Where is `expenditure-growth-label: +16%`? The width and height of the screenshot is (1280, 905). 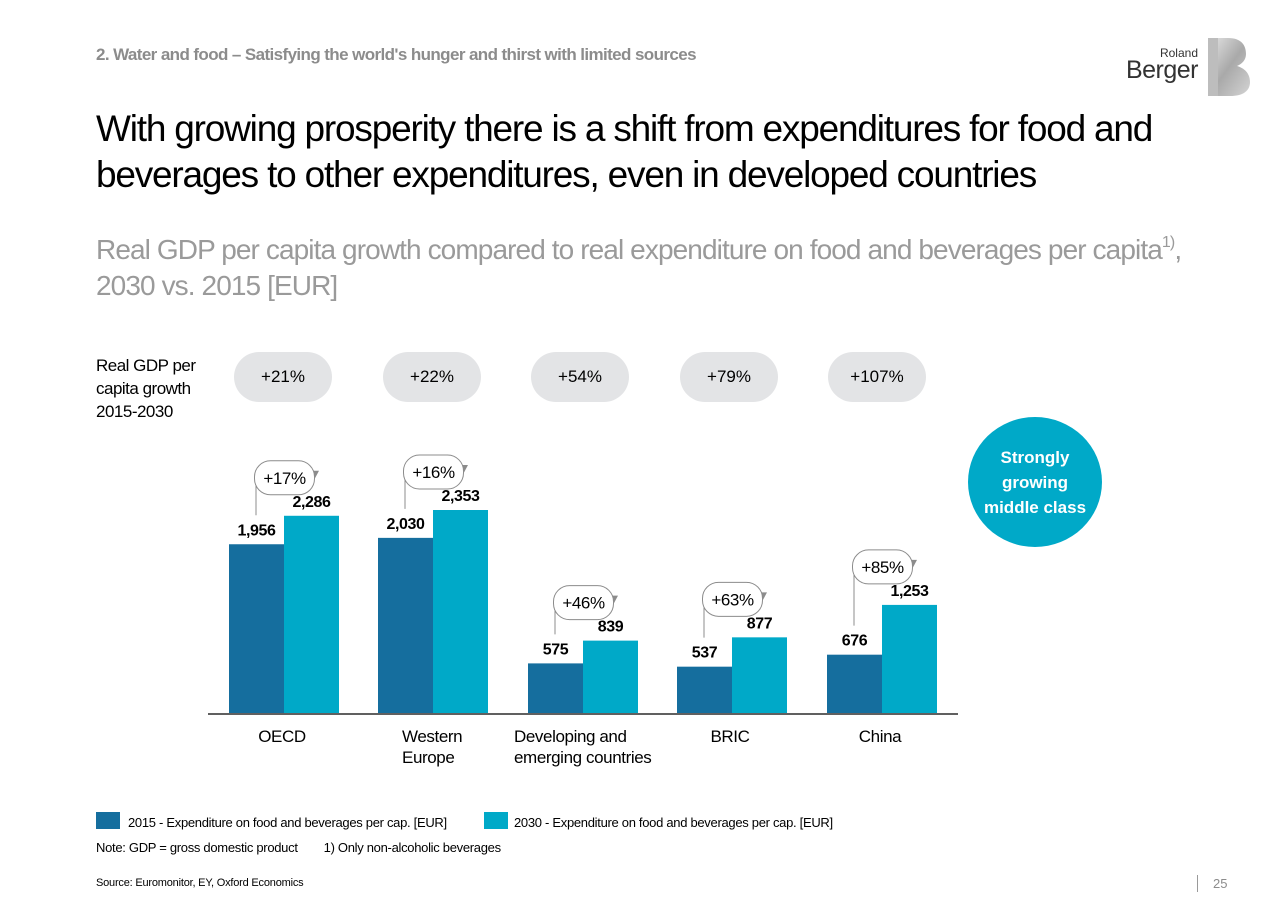
expenditure-growth-label: +16% is located at coordinates (433, 472).